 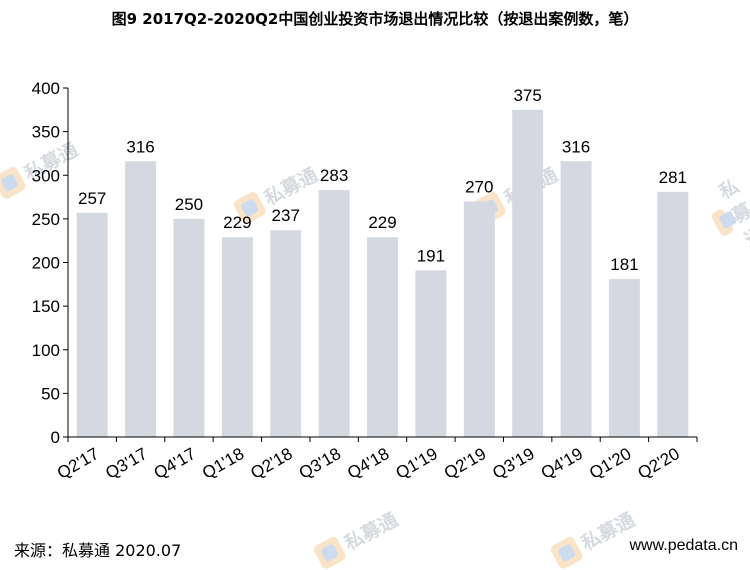 I want to click on data-label: 250, so click(x=189, y=204).